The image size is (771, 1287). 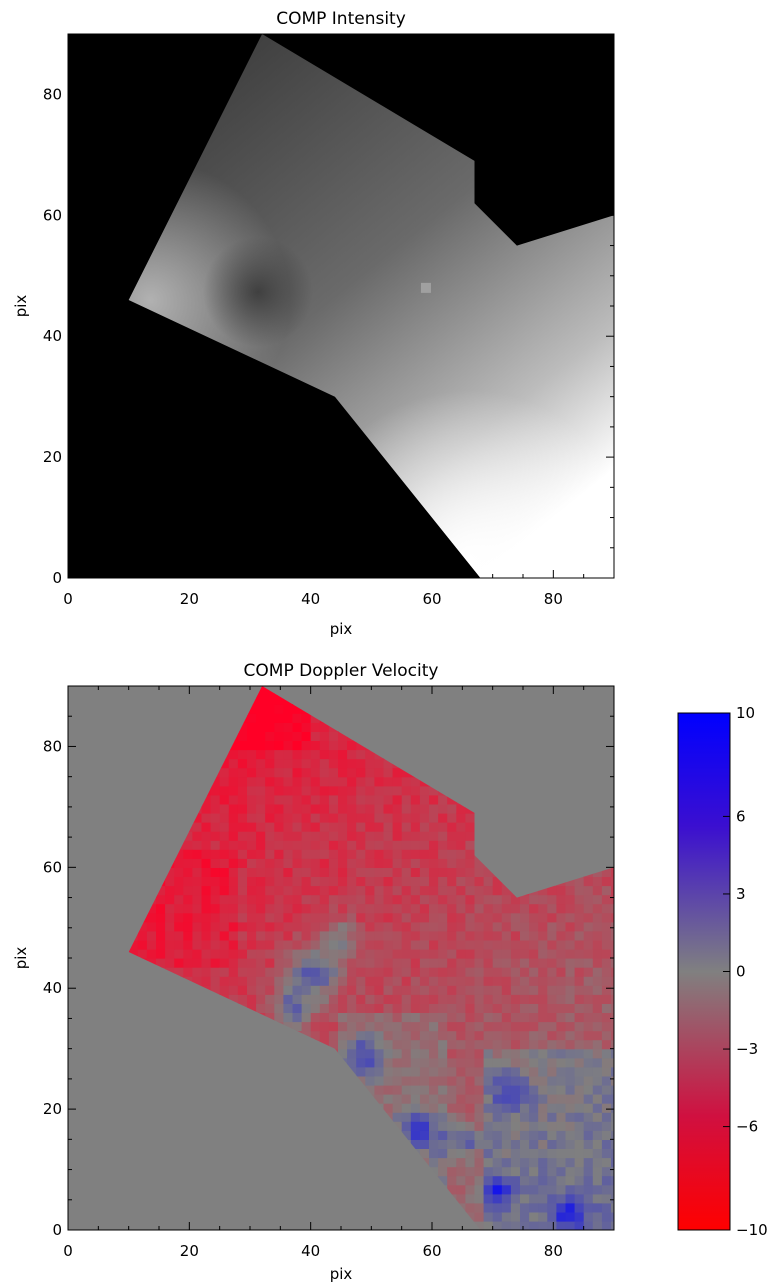 I want to click on y-tick-label: 60, so click(x=52, y=215).